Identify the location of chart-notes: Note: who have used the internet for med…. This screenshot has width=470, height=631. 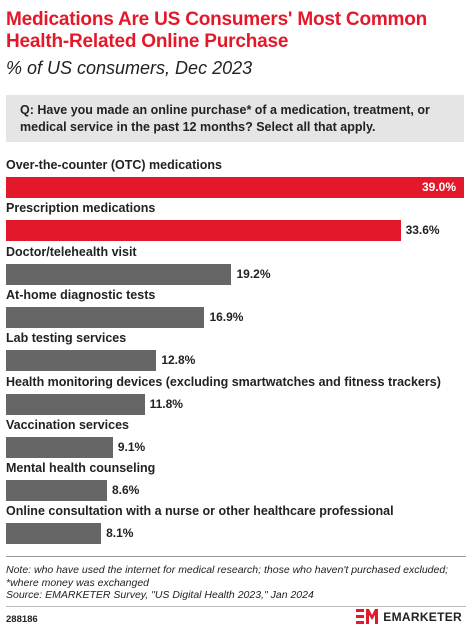
(236, 583).